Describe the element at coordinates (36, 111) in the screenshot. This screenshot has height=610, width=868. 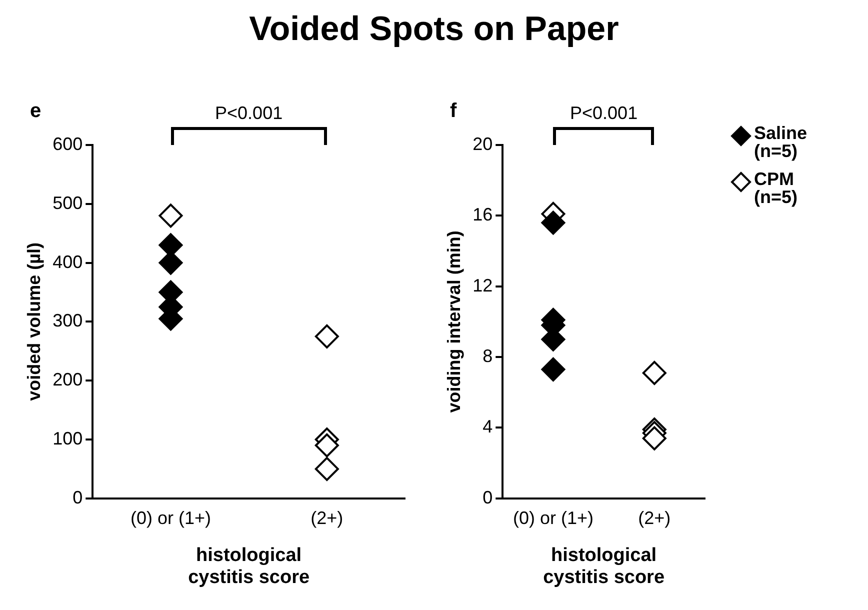
I see `text: e` at that location.